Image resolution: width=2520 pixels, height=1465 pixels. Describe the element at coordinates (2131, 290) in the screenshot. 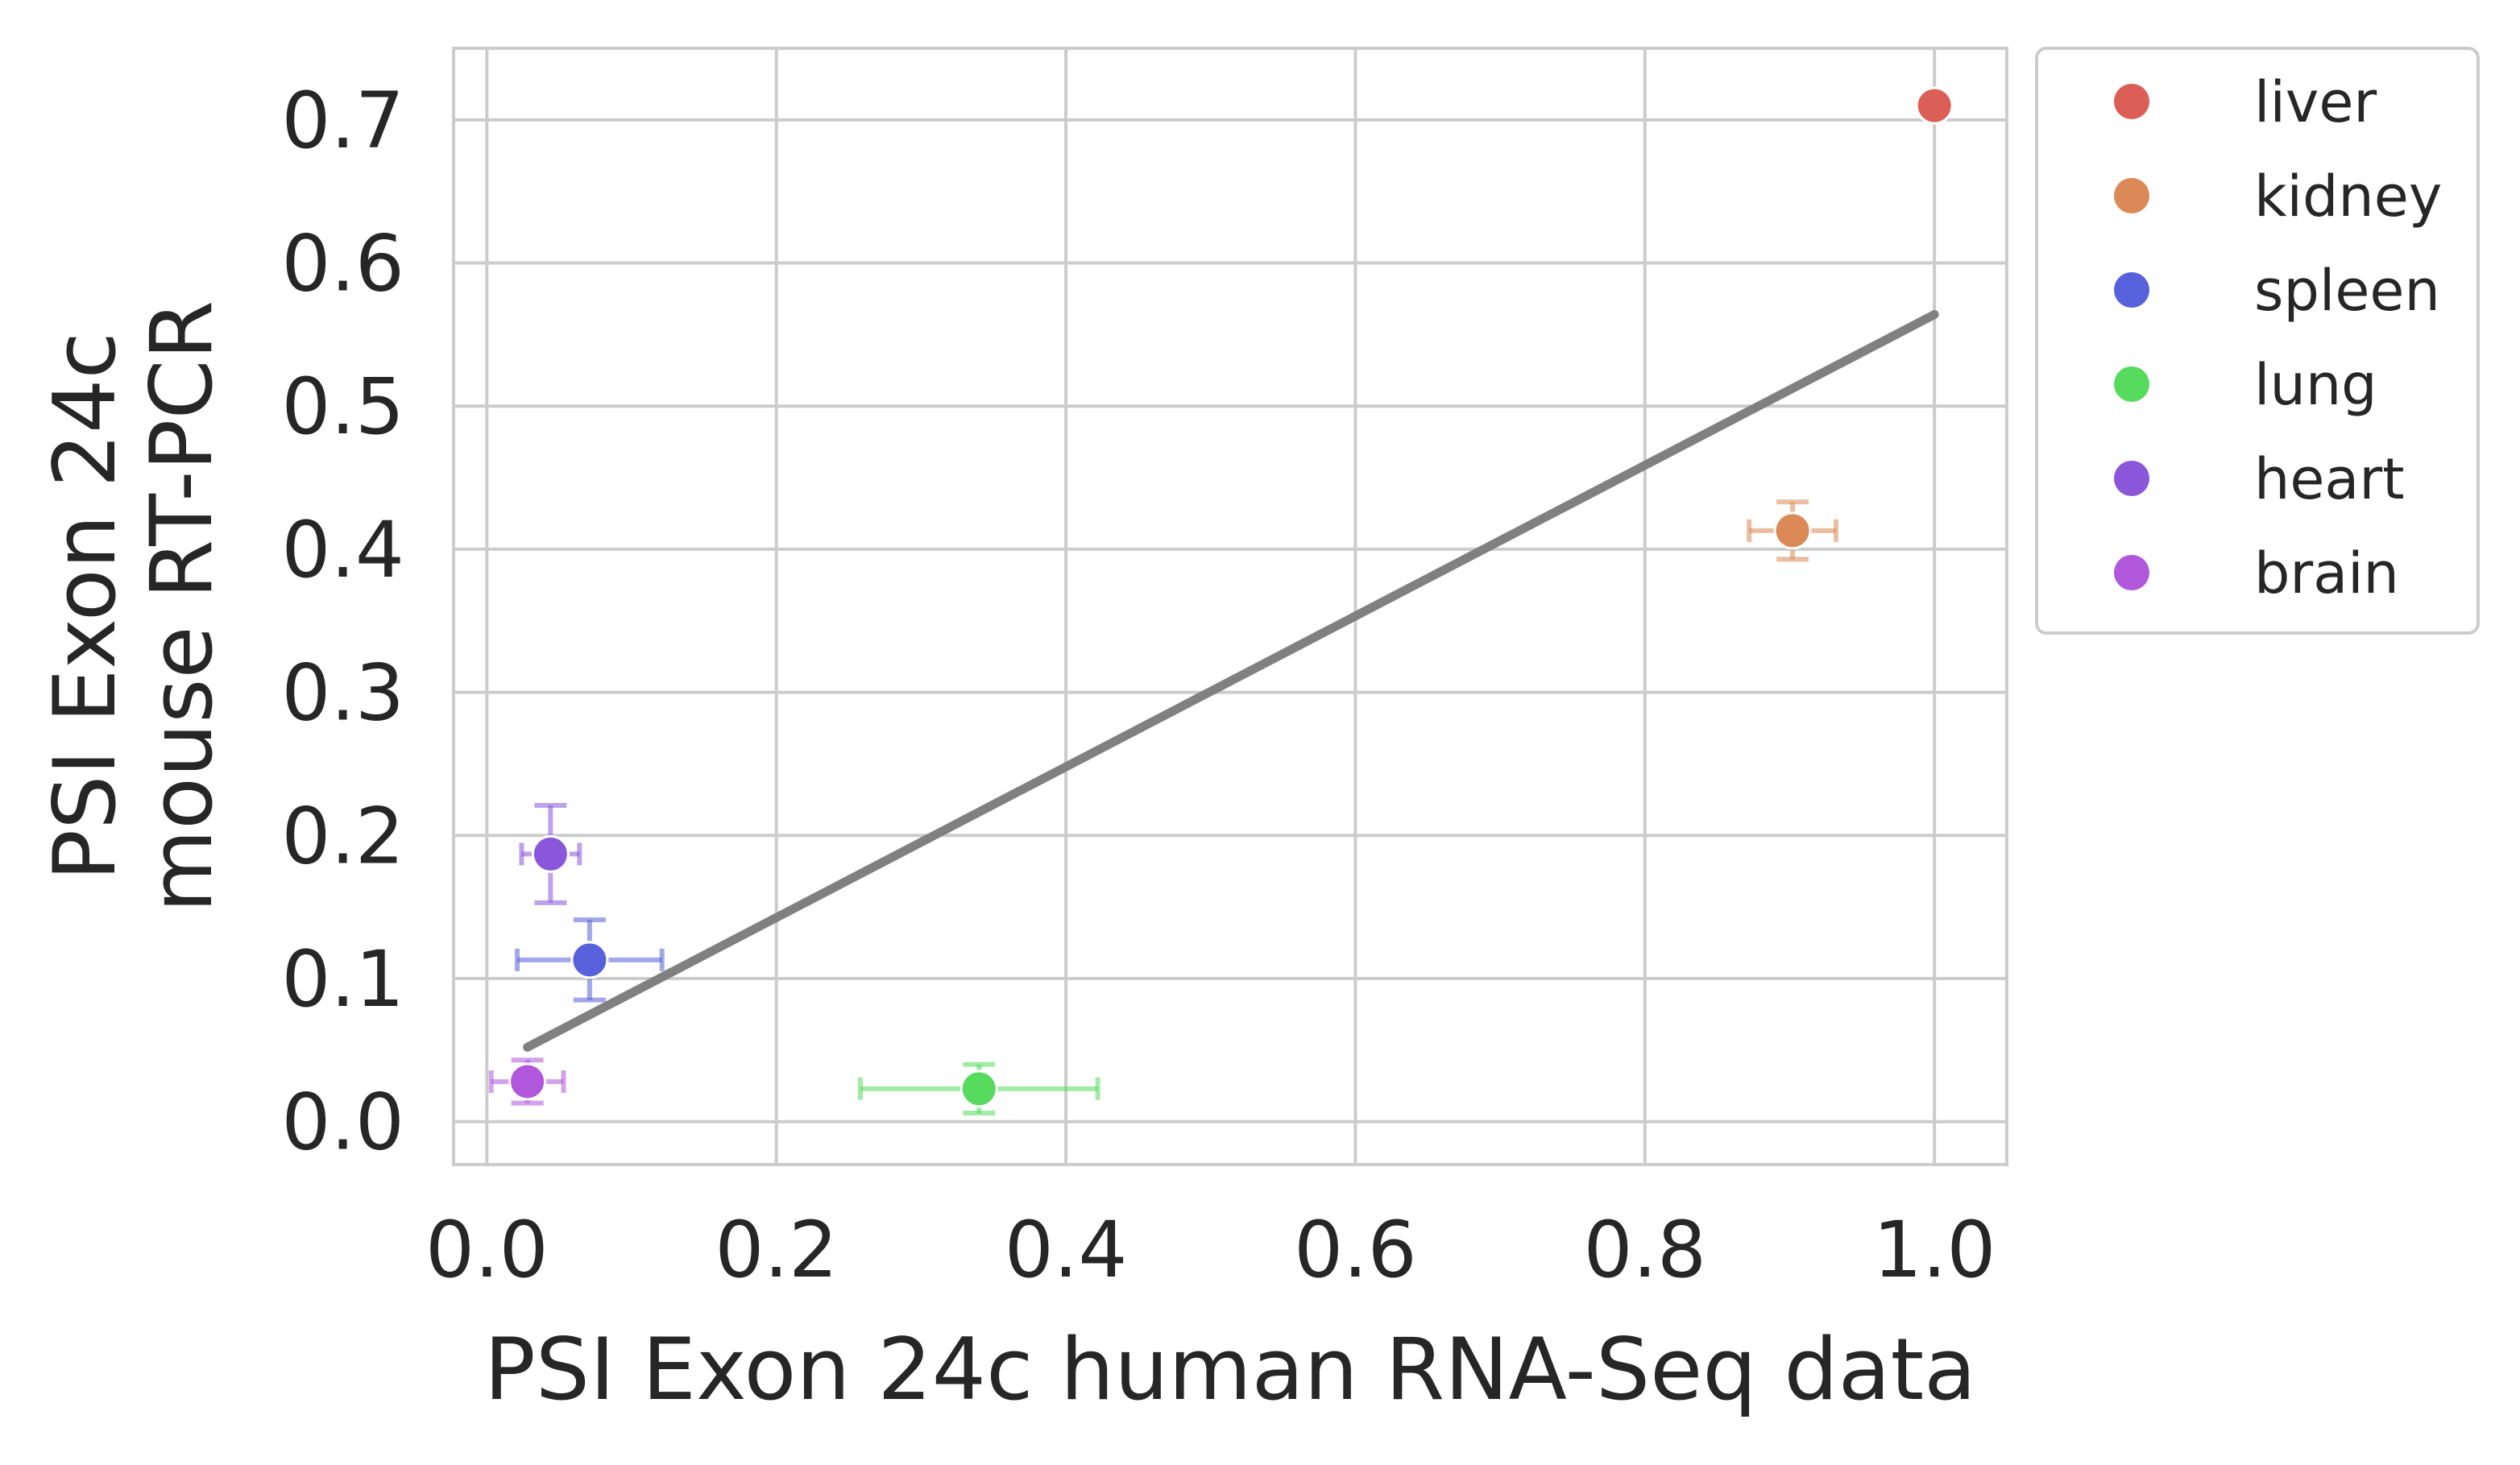

I see `legend-marker-spleen` at that location.